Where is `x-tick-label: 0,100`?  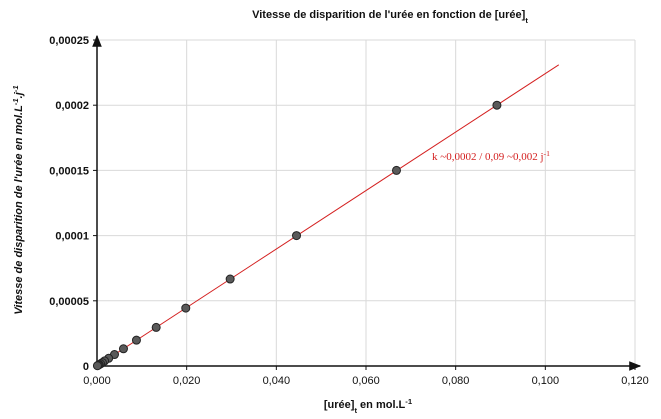
x-tick-label: 0,100 is located at coordinates (546, 381).